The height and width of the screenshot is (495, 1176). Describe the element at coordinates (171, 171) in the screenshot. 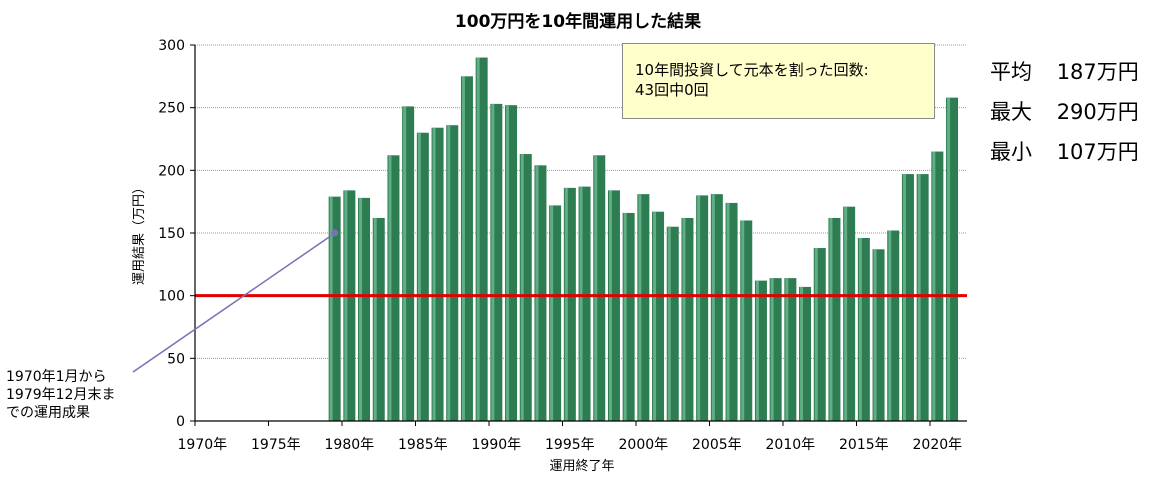

I see `y-tick-label: 200` at that location.